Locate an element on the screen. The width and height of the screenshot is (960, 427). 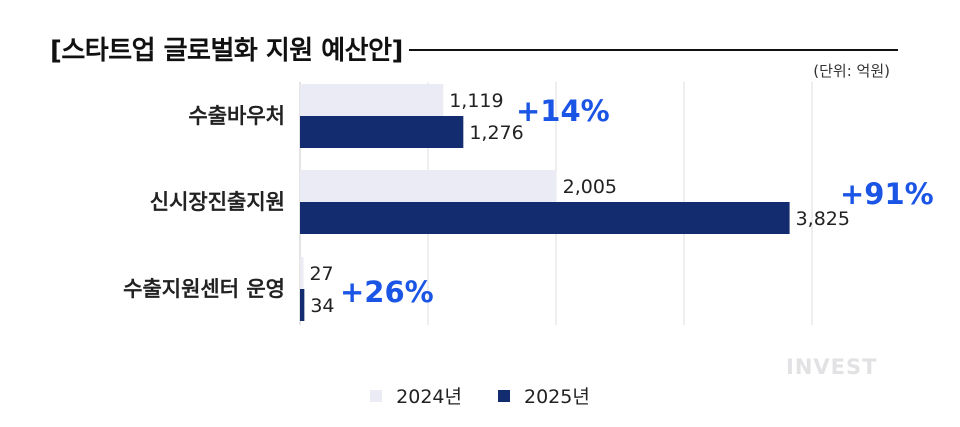
legend-swatch-2025 is located at coordinates (504, 395).